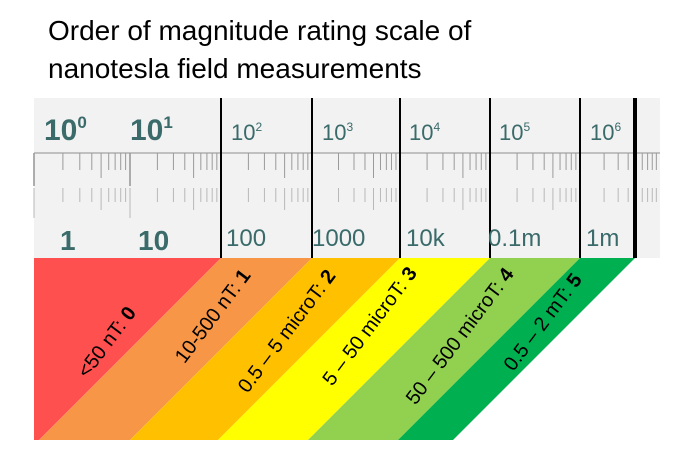  What do you see at coordinates (337, 132) in the screenshot?
I see `exponent-label-1e3: 103` at bounding box center [337, 132].